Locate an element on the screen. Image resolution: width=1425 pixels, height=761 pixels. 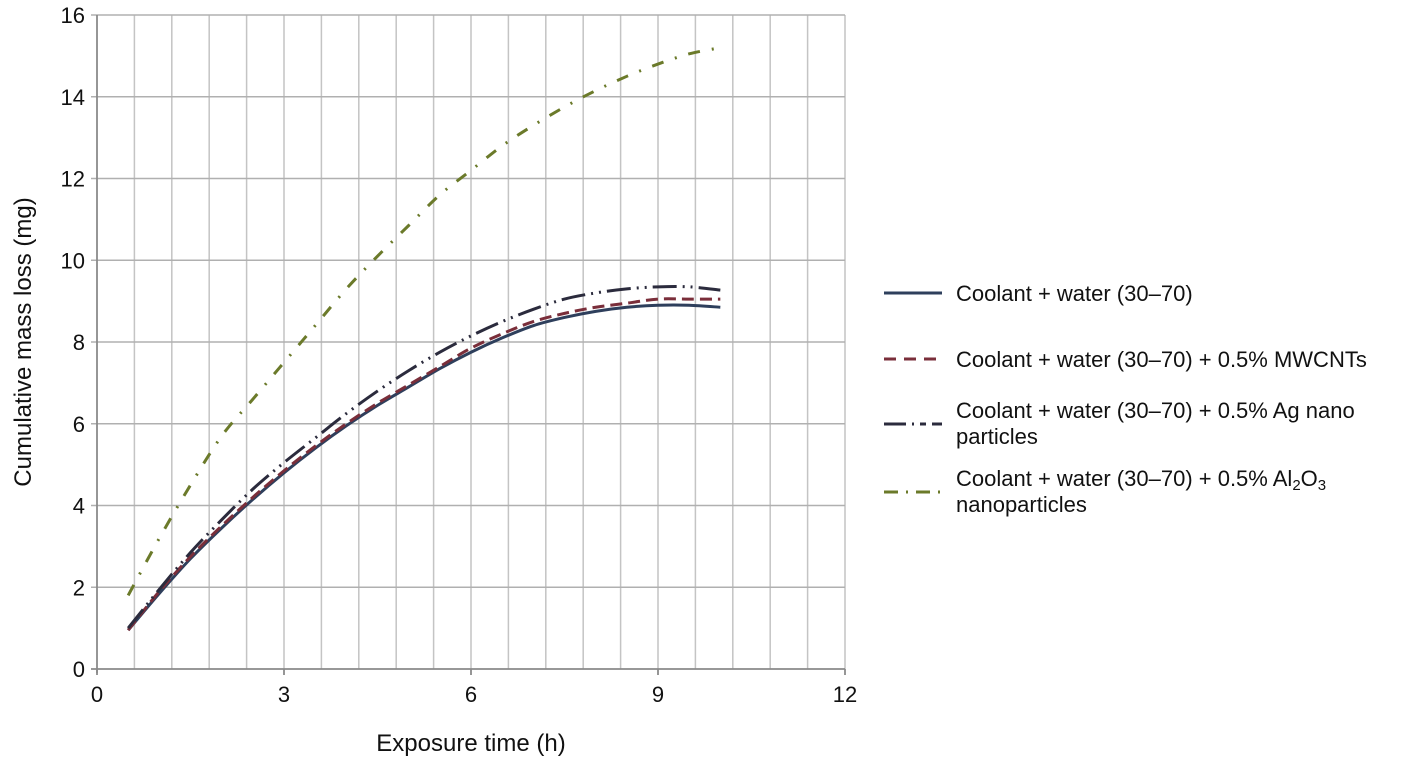
solid-line-swatch-icon is located at coordinates (913, 293).